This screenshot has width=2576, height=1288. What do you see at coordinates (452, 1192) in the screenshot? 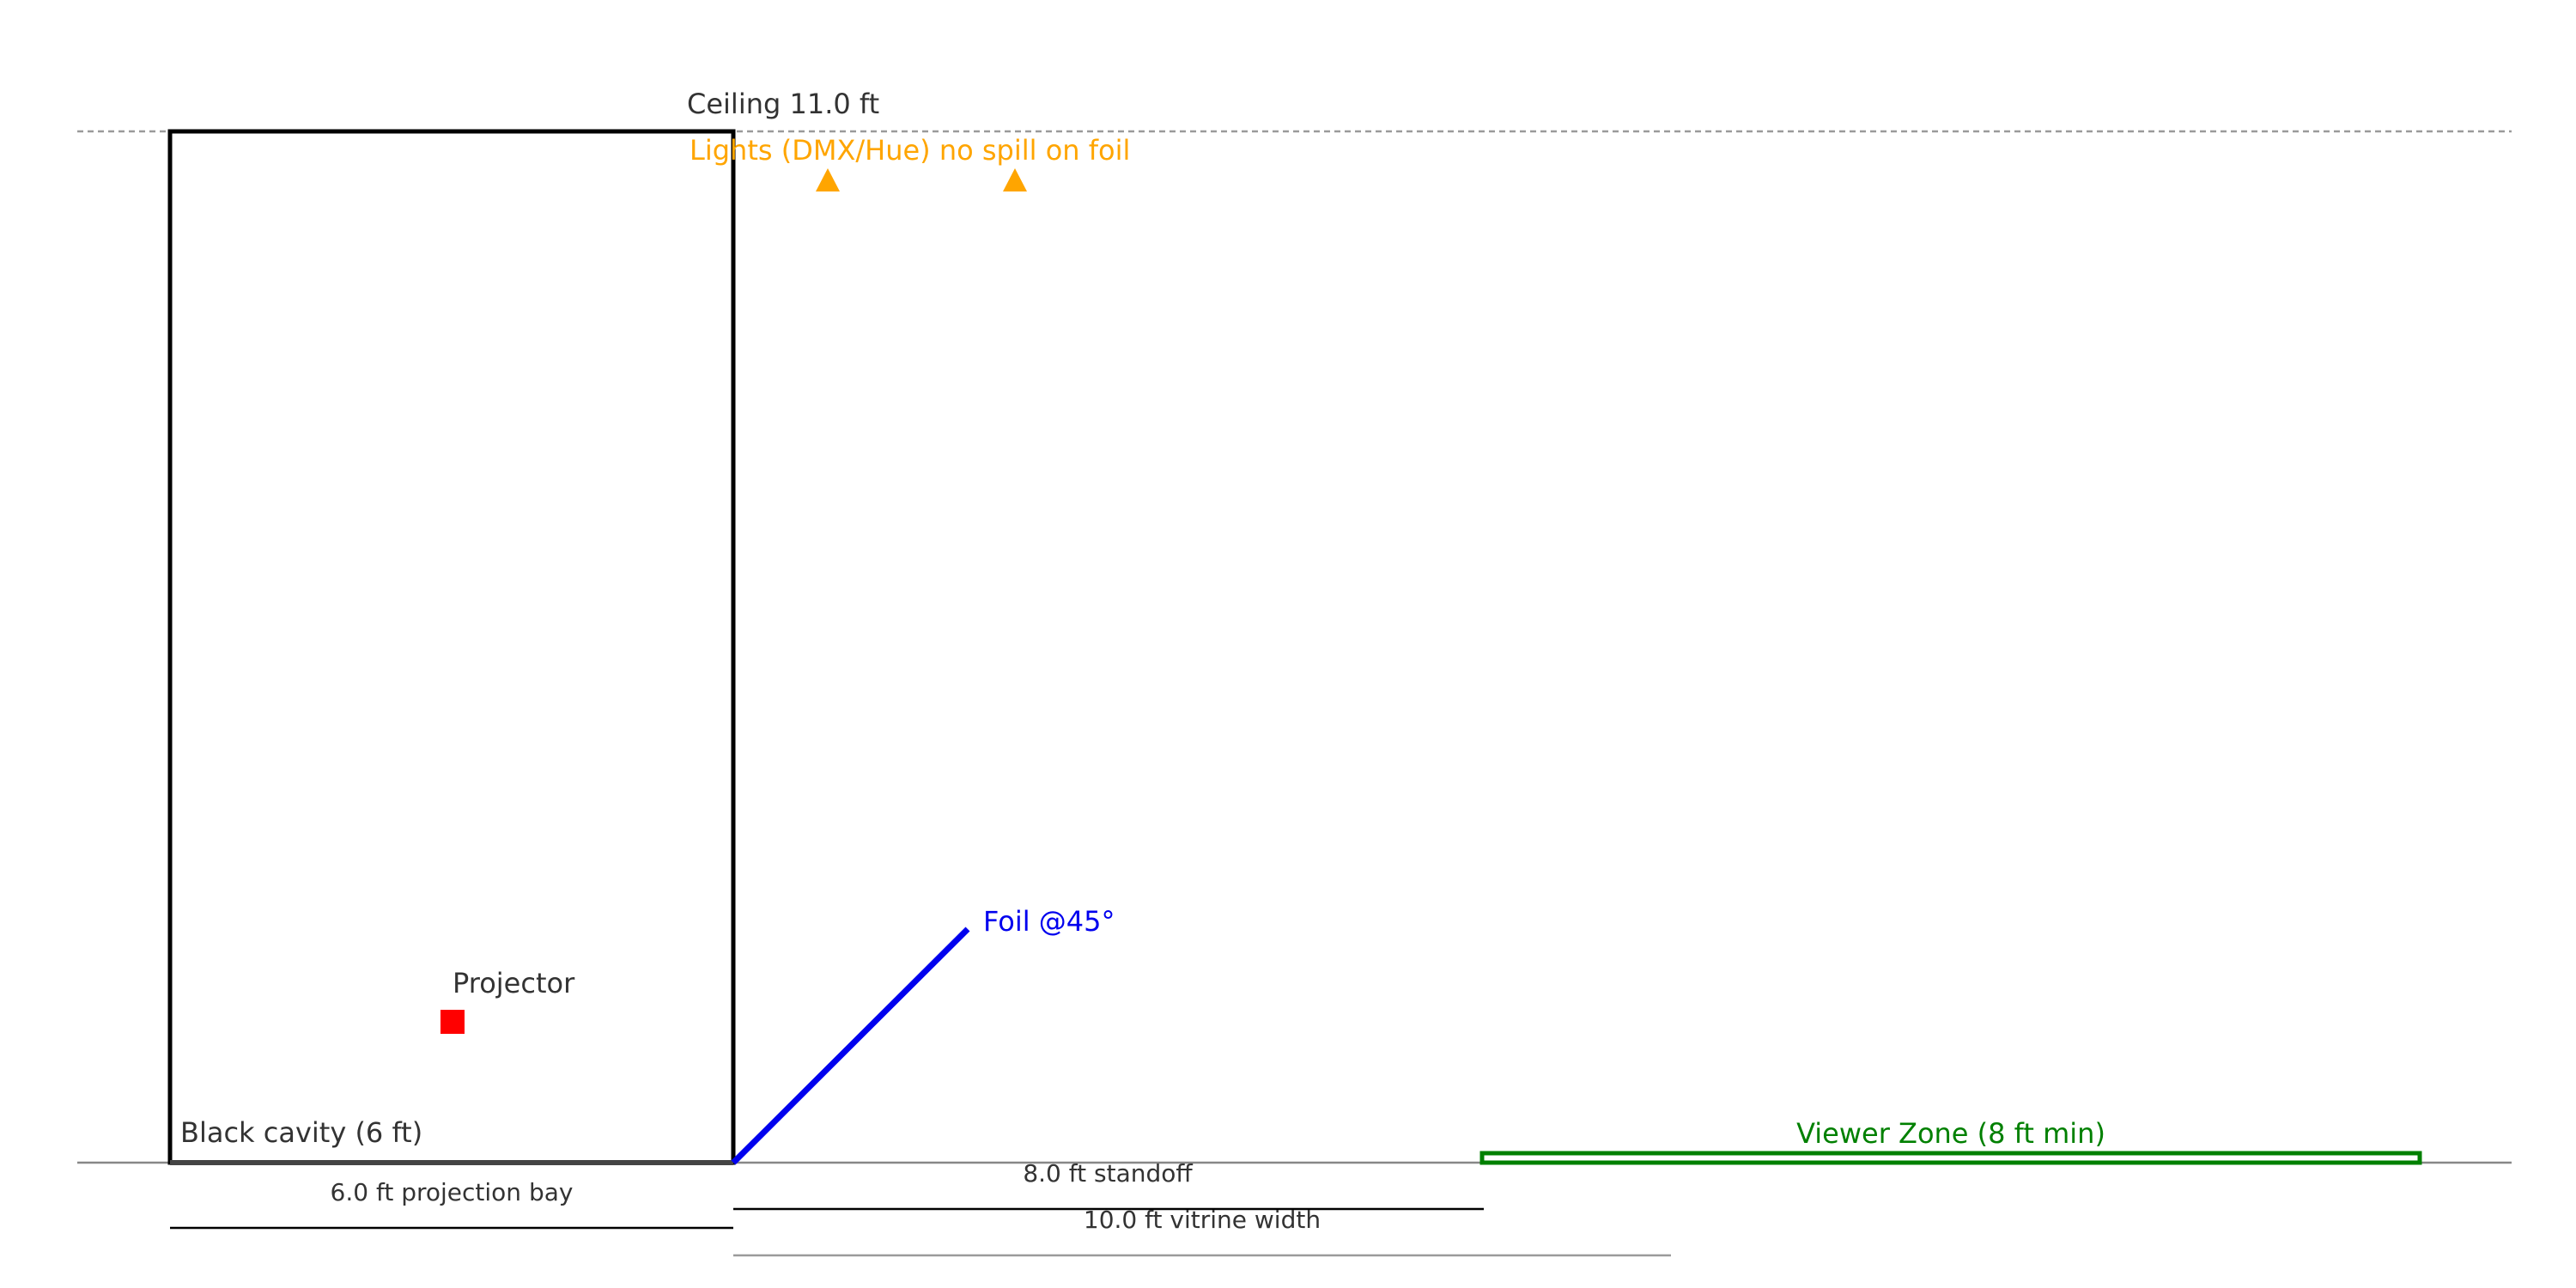
I see `projection-bay-dimension-label: 6.0 ft projection bay` at bounding box center [452, 1192].